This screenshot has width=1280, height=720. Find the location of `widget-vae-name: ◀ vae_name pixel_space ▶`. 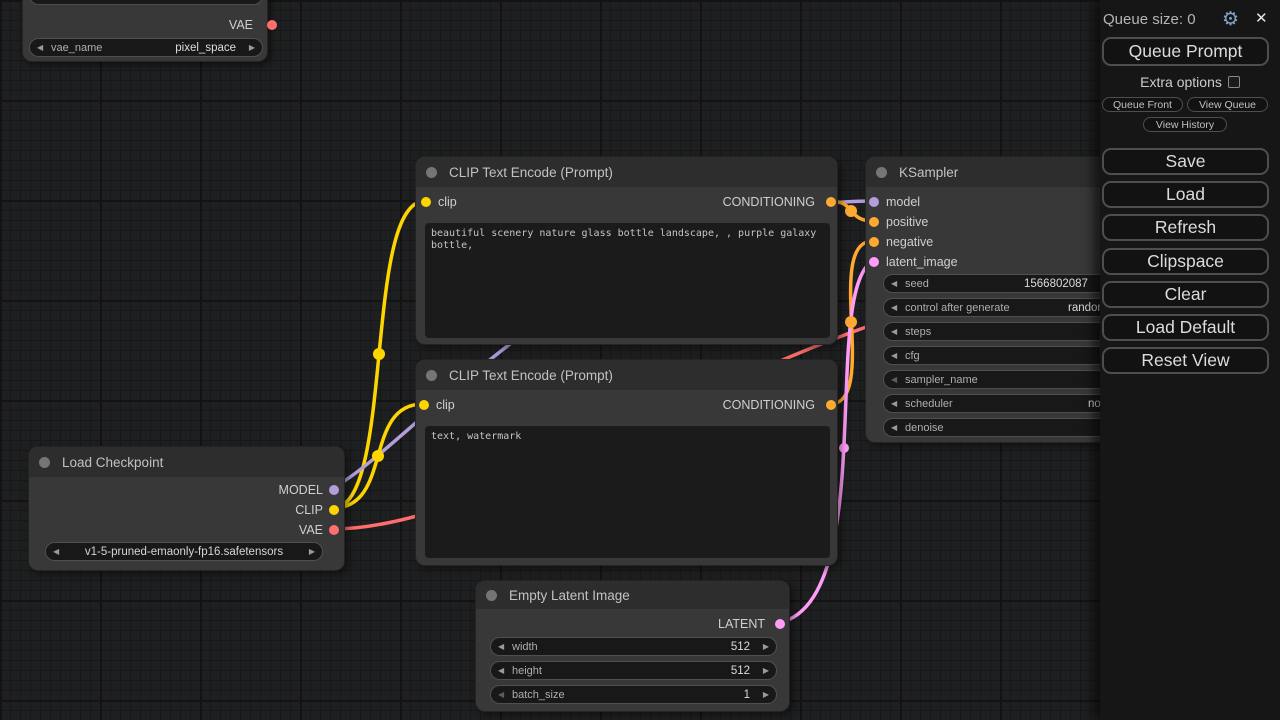

widget-vae-name: ◀ vae_name pixel_space ▶ is located at coordinates (146, 47).